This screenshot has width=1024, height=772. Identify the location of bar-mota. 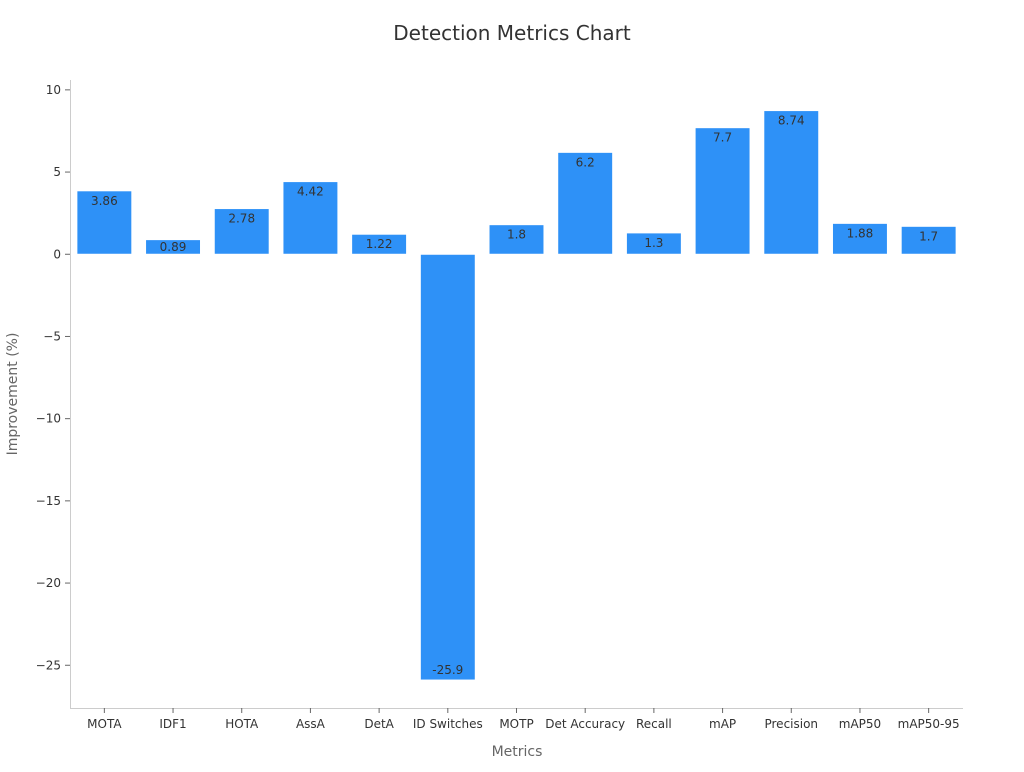
(104, 222).